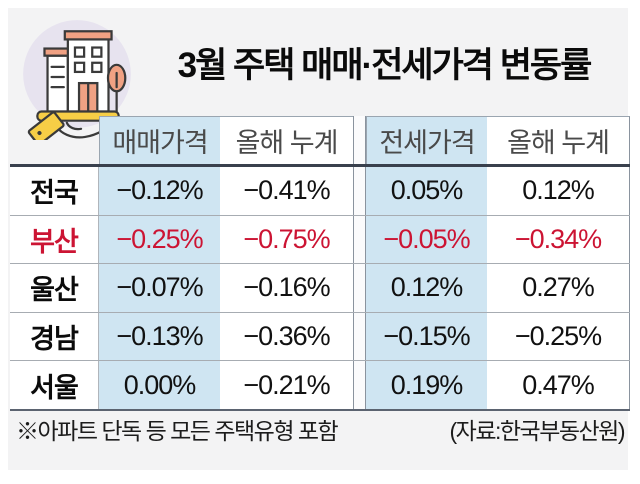  I want to click on table-row-busan: 부산 −0.25% −0.75% −0.05% −0.34%, so click(320, 240).